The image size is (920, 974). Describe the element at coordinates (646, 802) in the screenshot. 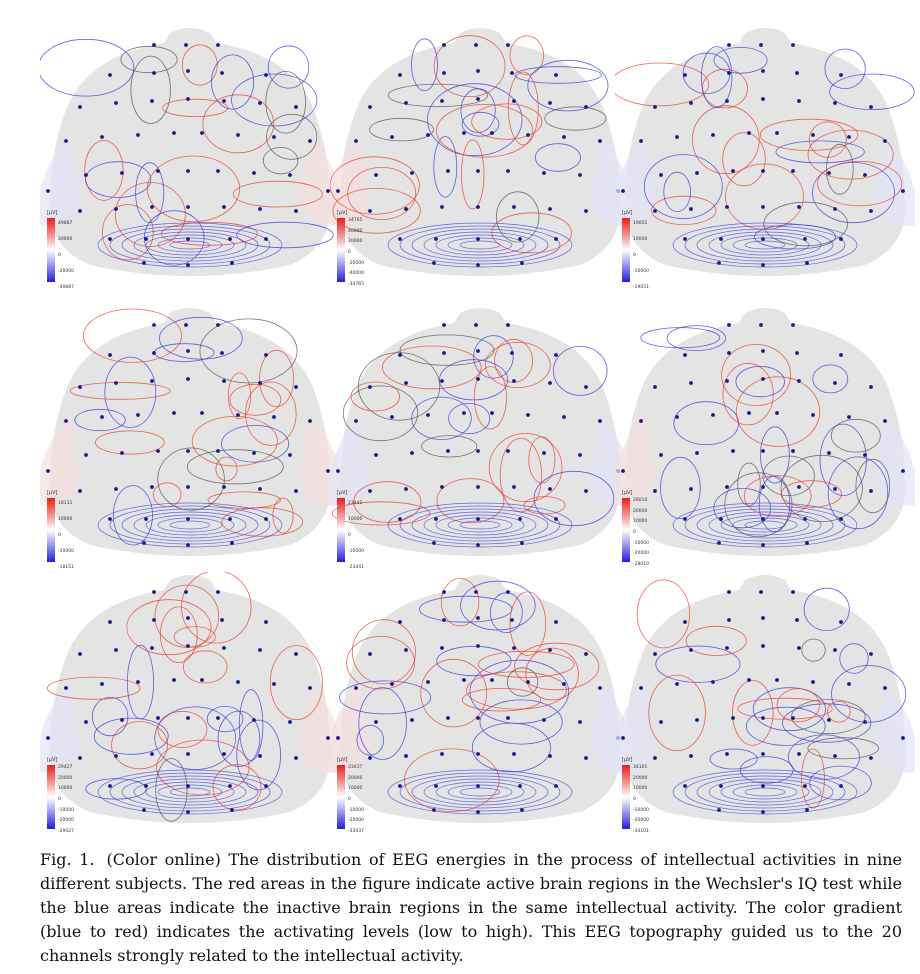

I see `colorbar-legend: [µV] 34101 20000 10000 0 -10000 -20000 -34101` at that location.